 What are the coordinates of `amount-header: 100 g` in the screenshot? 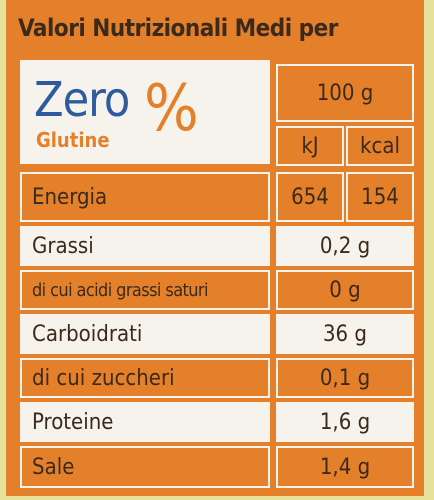 It's located at (345, 93).